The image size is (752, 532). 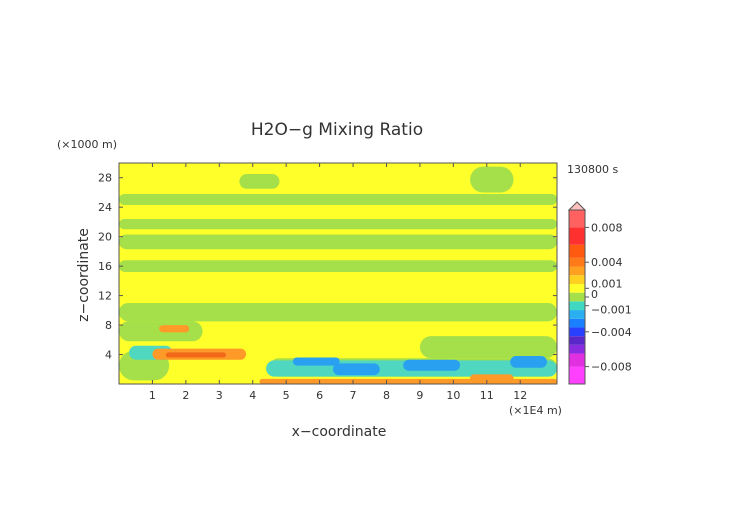 What do you see at coordinates (108, 355) in the screenshot?
I see `y-tick-label: 4` at bounding box center [108, 355].